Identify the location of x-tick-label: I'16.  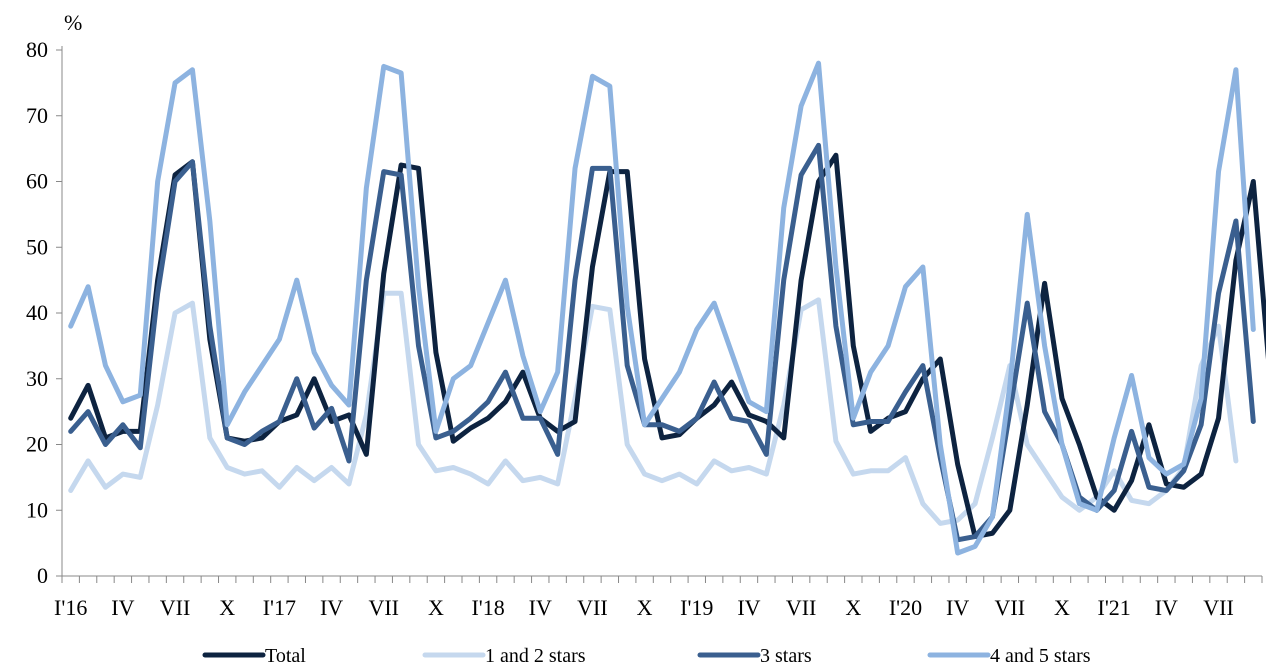
(70, 607).